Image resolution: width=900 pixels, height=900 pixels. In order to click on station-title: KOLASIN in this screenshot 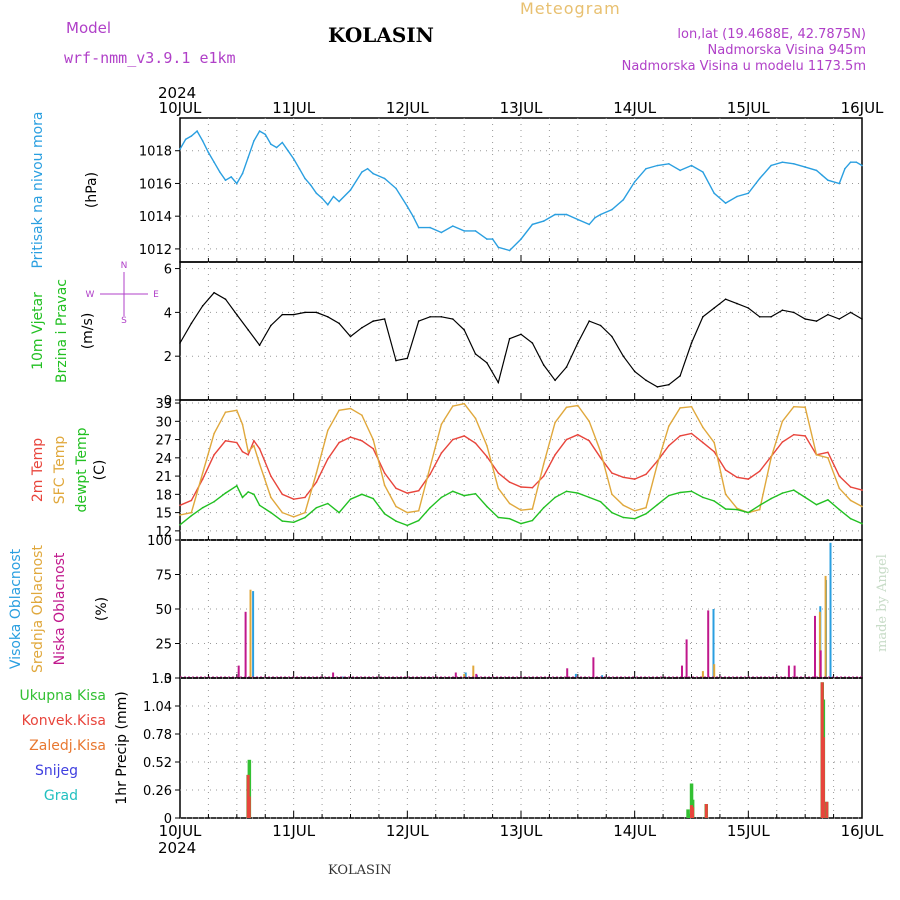, I will do `click(381, 35)`.